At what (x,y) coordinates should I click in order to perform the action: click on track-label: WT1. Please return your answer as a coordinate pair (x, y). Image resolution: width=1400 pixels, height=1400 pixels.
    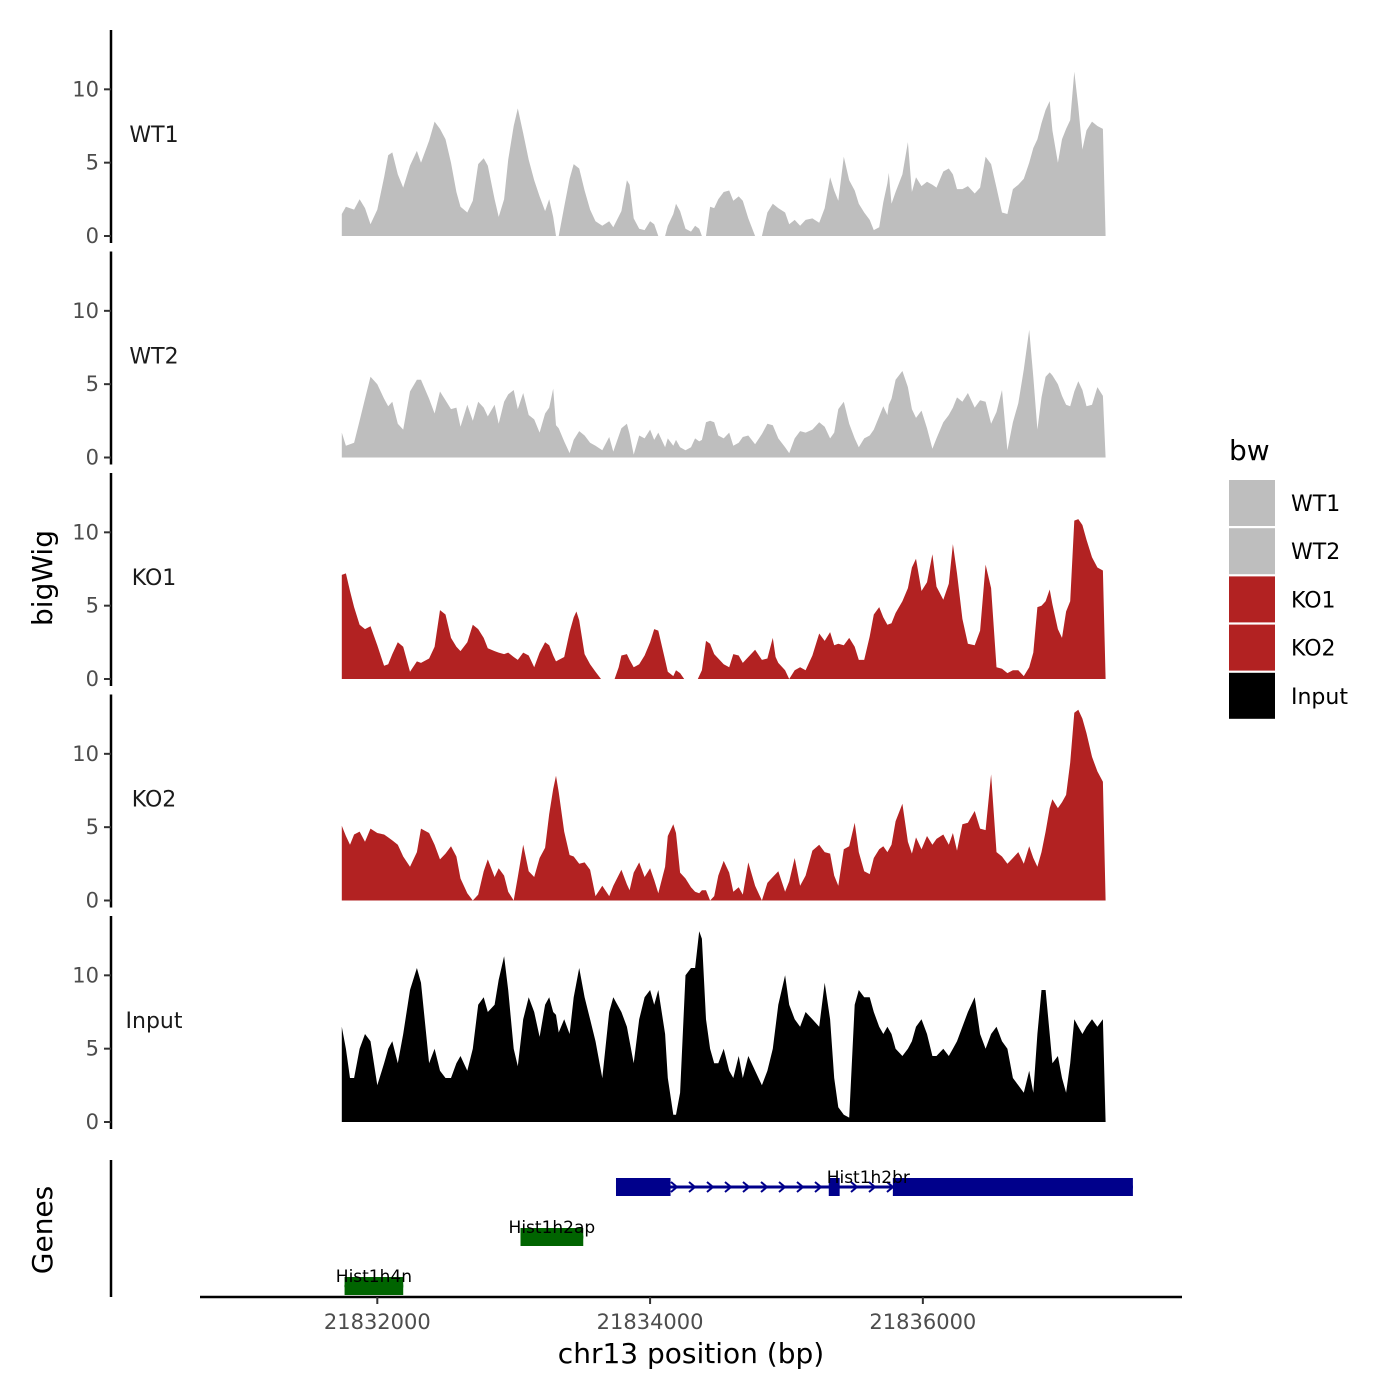
    Looking at the image, I should click on (153, 135).